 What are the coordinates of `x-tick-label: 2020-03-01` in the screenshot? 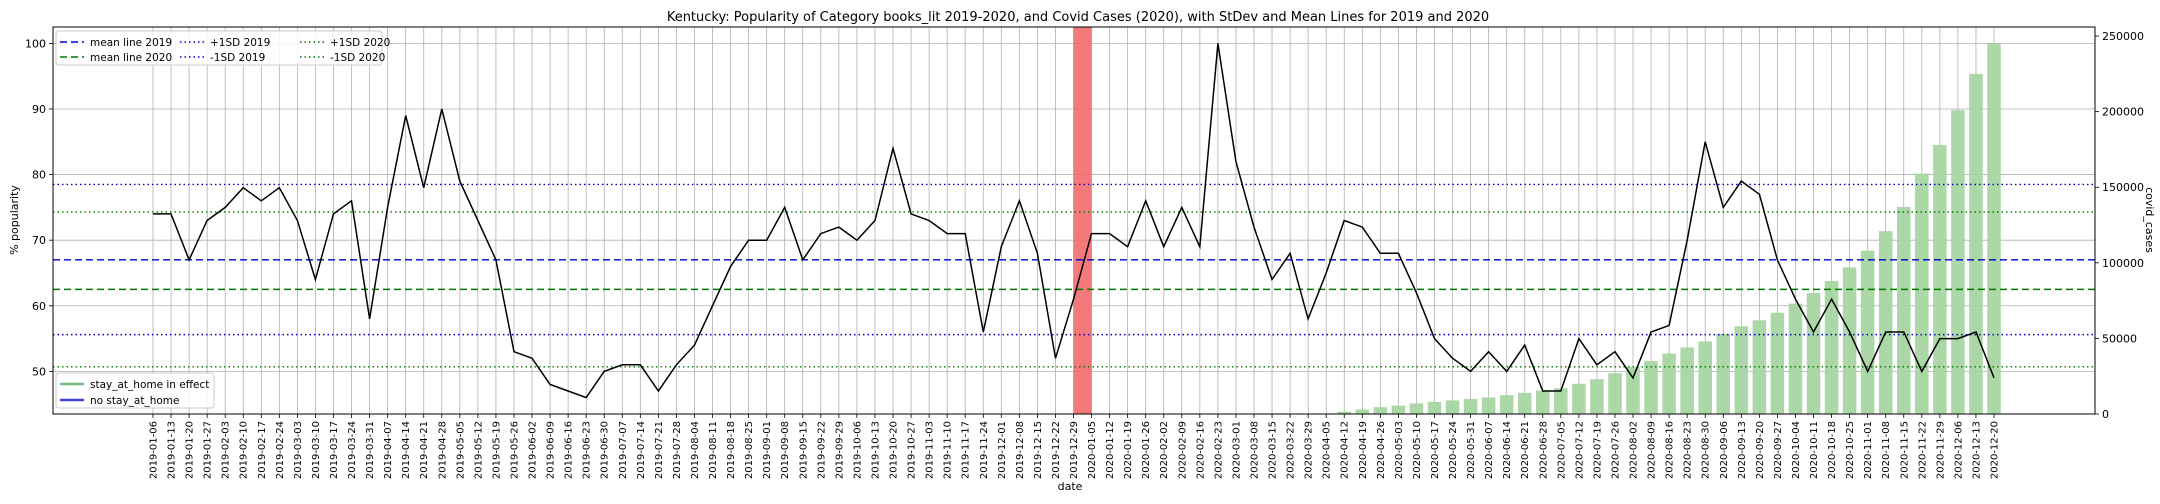 It's located at (1236, 450).